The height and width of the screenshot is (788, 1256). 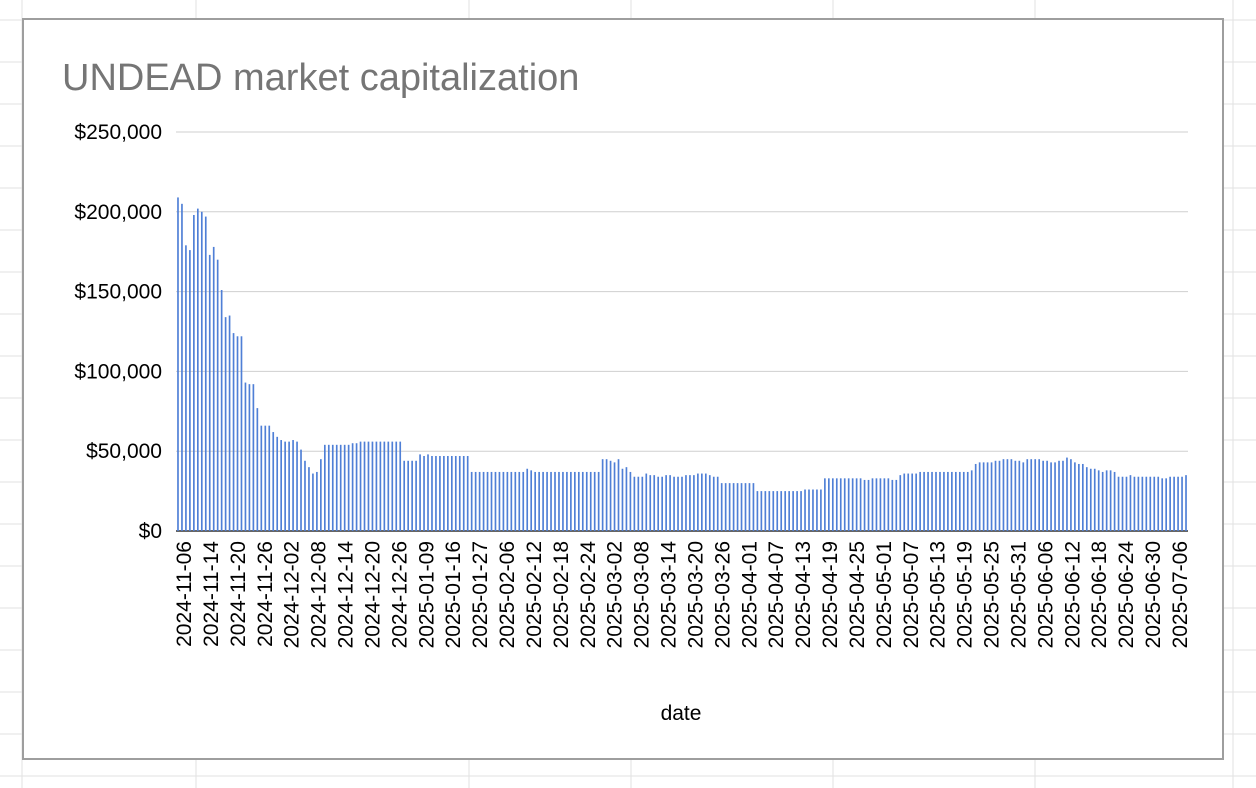 I want to click on x-tick-label: 2024-12-26, so click(x=399, y=594).